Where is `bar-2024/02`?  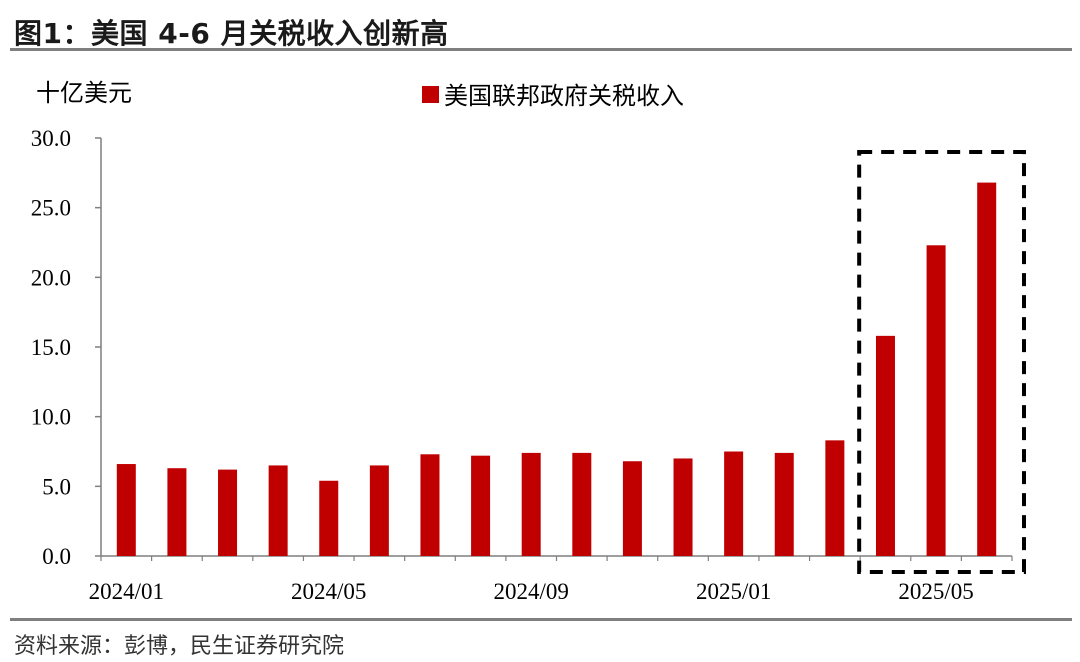 bar-2024/02 is located at coordinates (177, 512).